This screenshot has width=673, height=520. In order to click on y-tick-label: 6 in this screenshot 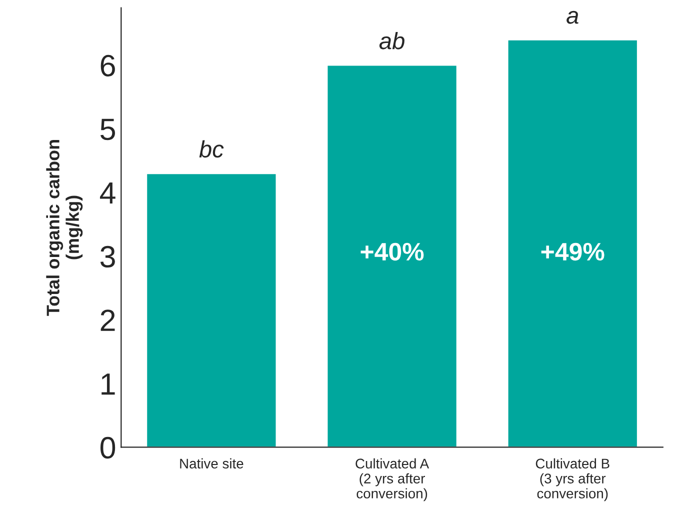, I will do `click(107, 65)`.